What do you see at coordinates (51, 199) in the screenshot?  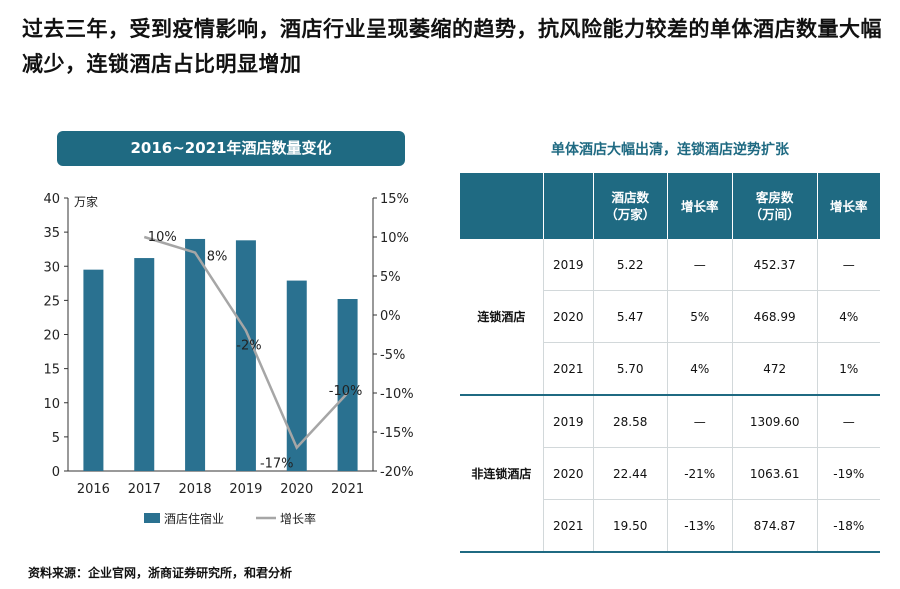 I see `left-tick-label: 40` at bounding box center [51, 199].